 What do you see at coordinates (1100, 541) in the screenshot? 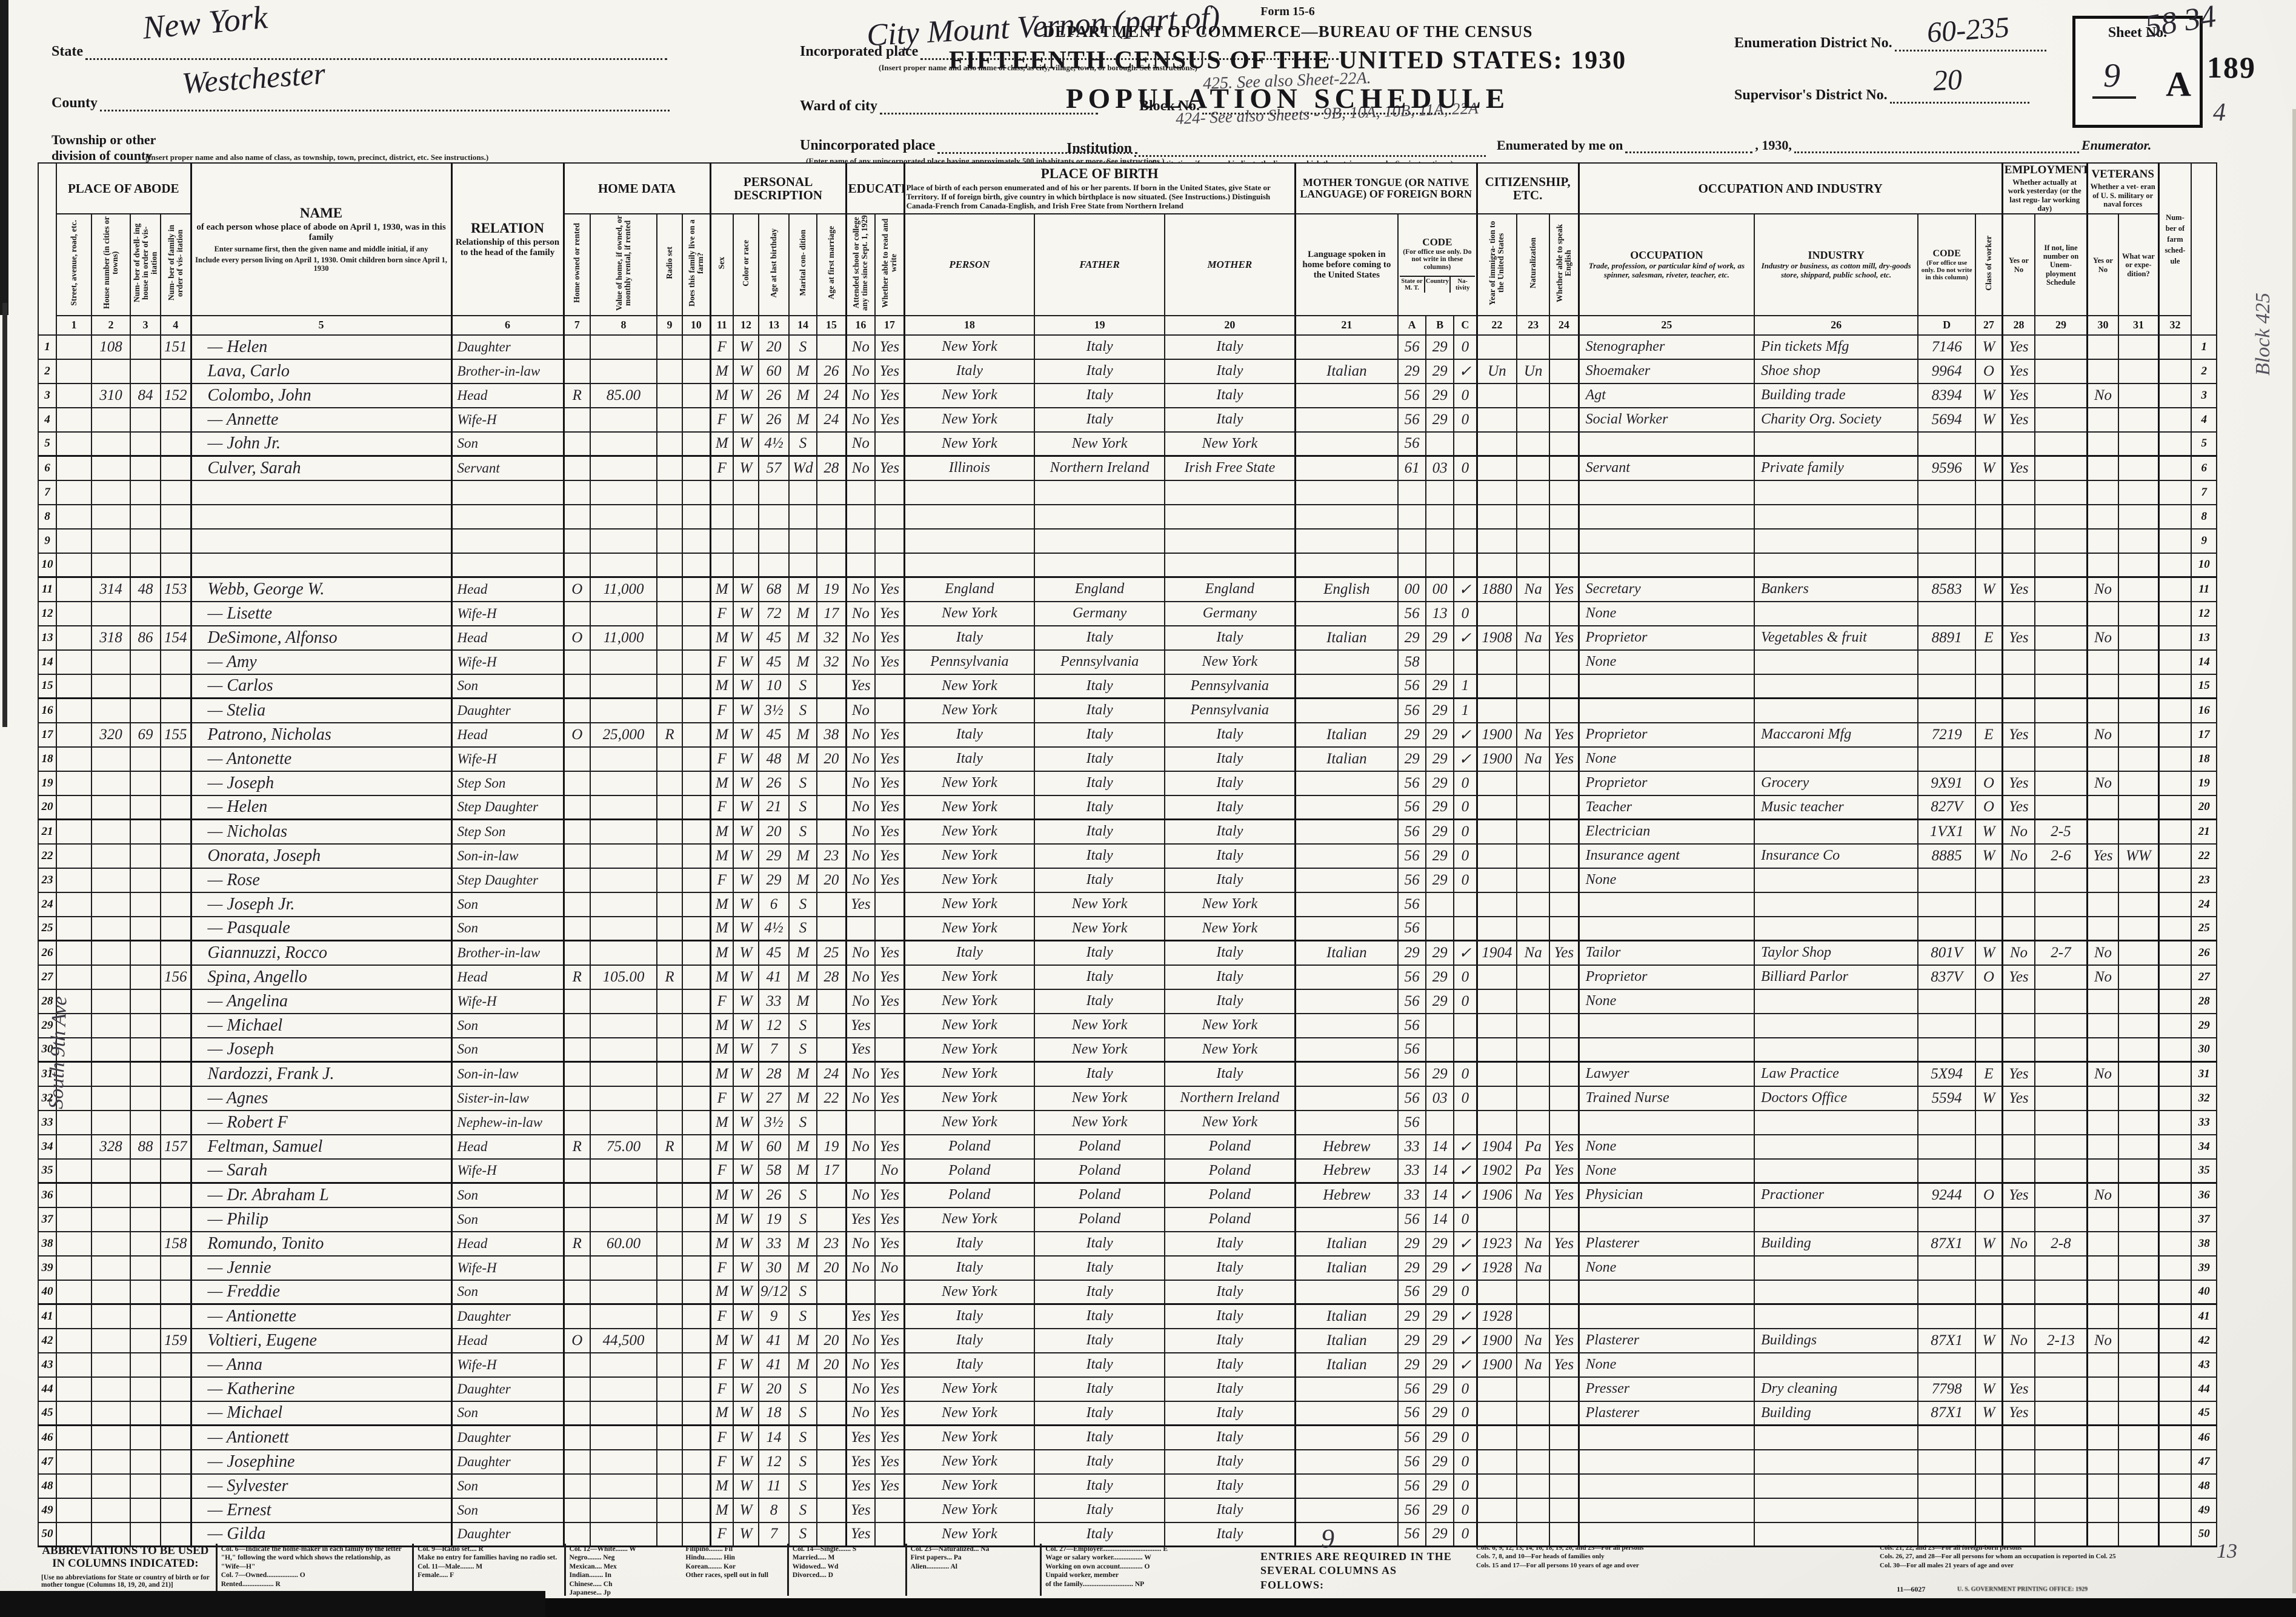
I see `cell-bf` at bounding box center [1100, 541].